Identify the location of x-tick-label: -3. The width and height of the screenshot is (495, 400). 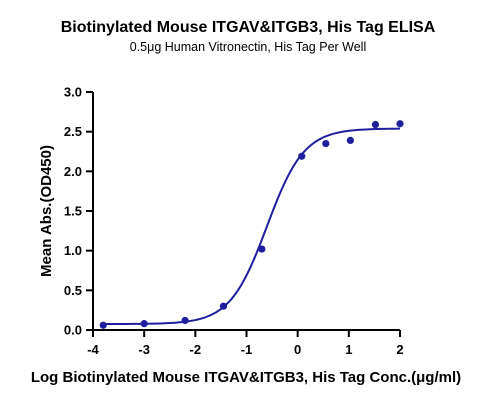
(144, 349).